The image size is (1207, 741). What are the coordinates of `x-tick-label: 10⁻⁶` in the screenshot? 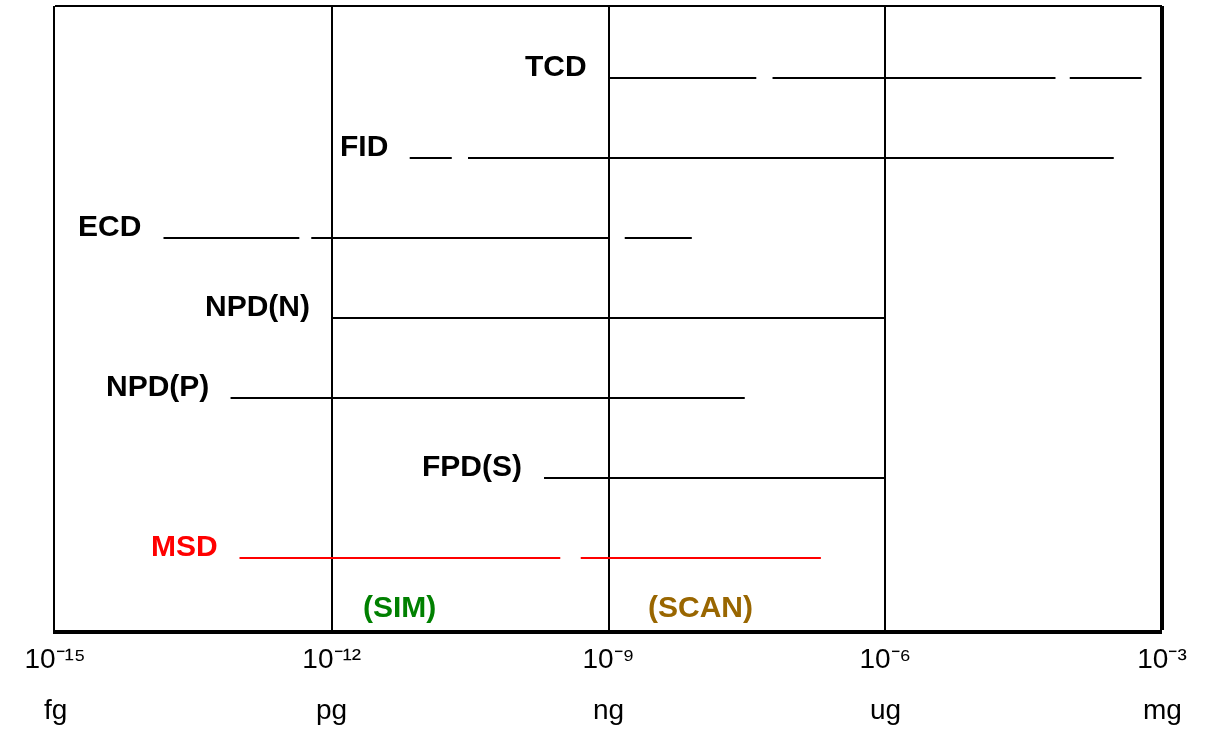 It's located at (885, 658).